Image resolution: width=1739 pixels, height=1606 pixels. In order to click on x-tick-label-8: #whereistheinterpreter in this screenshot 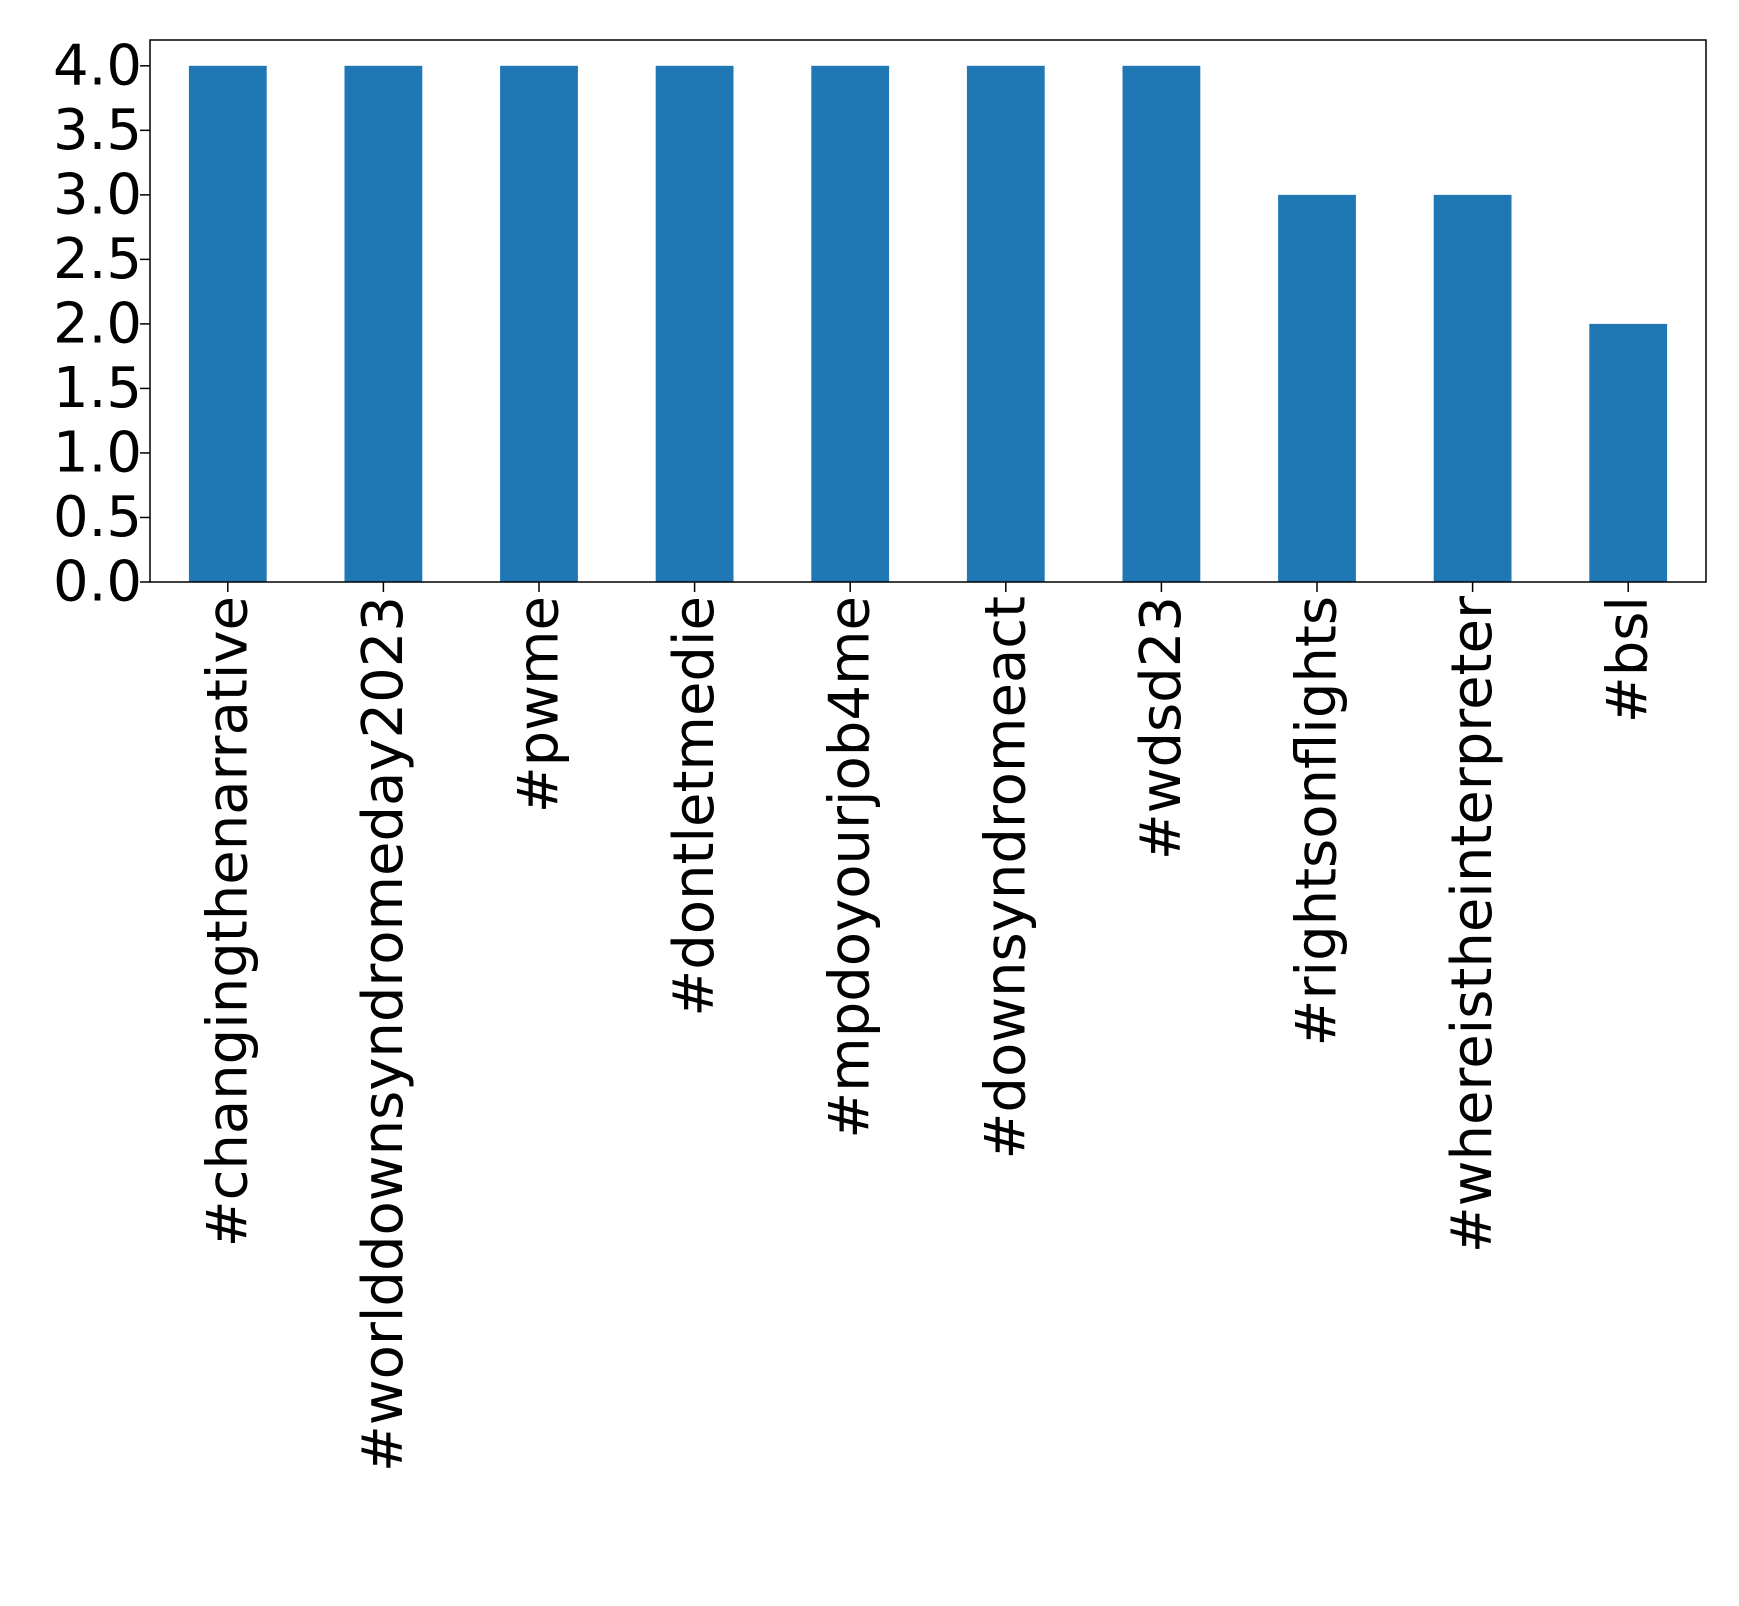, I will do `click(1472, 924)`.